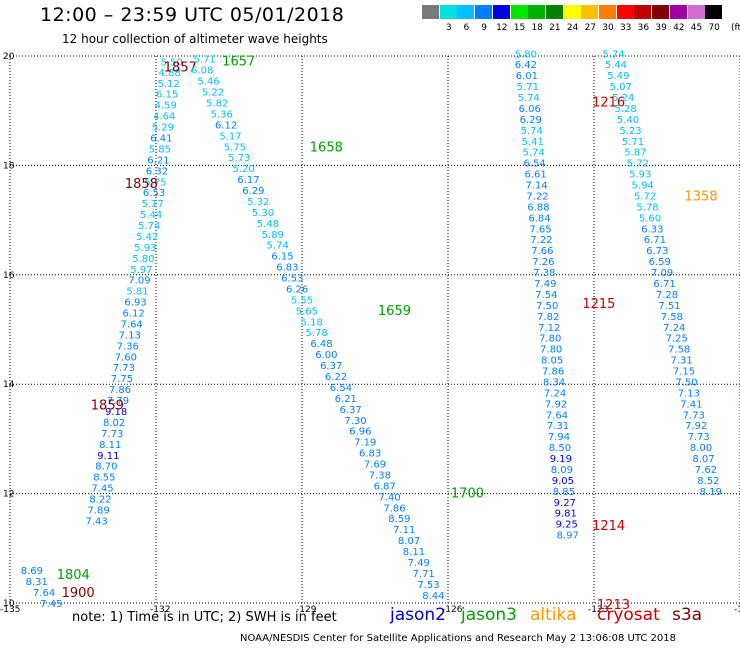 This screenshot has height=650, width=740. Describe the element at coordinates (171, 62) in the screenshot. I see `wave-height-value: 5.50` at that location.